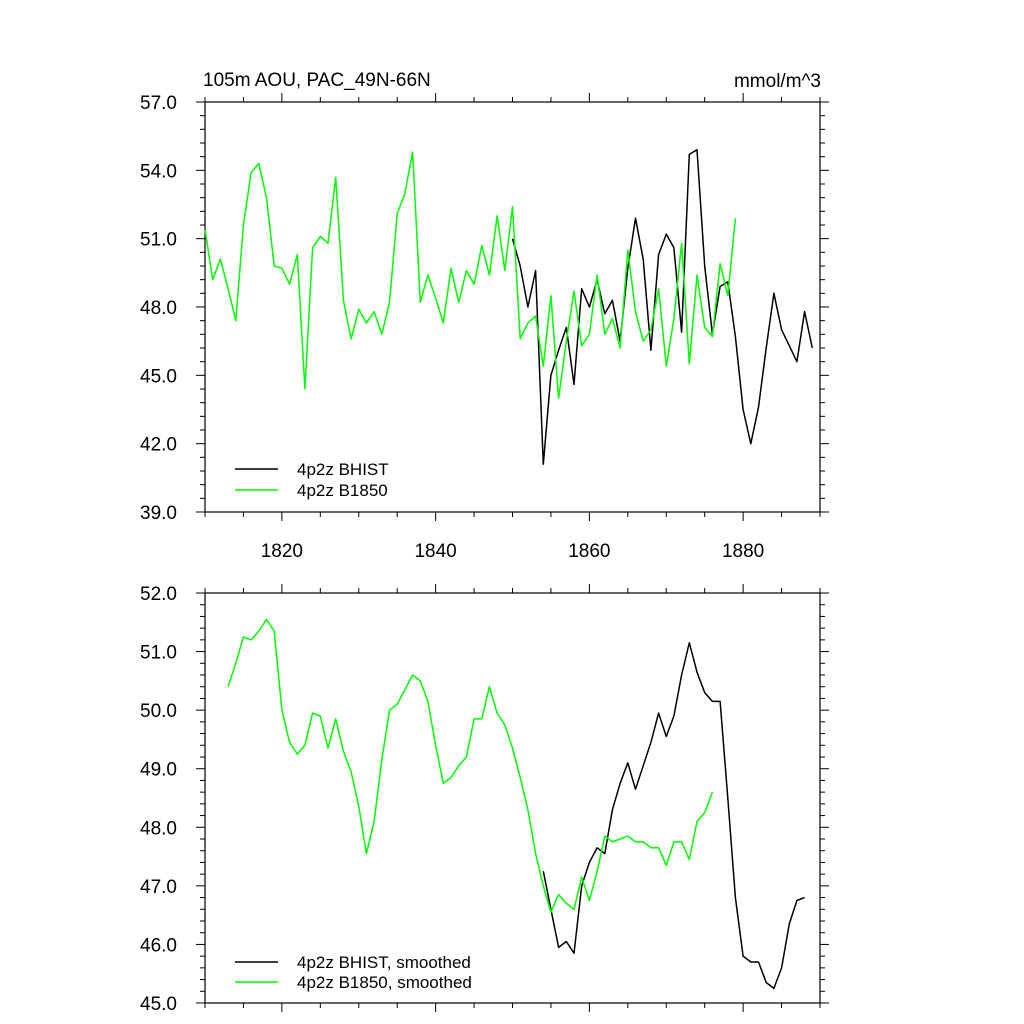 The height and width of the screenshot is (1024, 1024). Describe the element at coordinates (342, 490) in the screenshot. I see `legend-label-b1850: 4p2z B1850` at that location.